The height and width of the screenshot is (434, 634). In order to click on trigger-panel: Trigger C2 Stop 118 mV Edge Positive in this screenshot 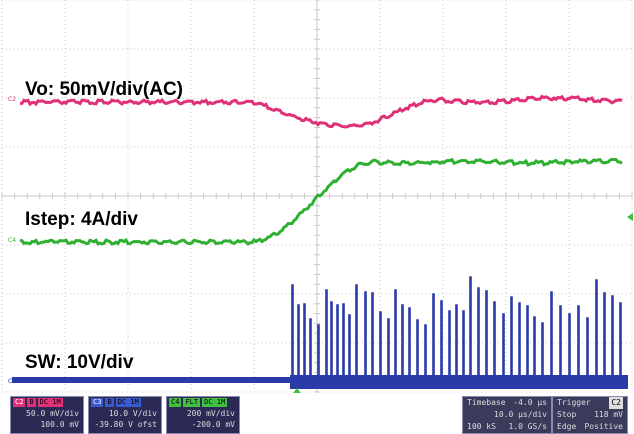, I will do `click(590, 415)`.